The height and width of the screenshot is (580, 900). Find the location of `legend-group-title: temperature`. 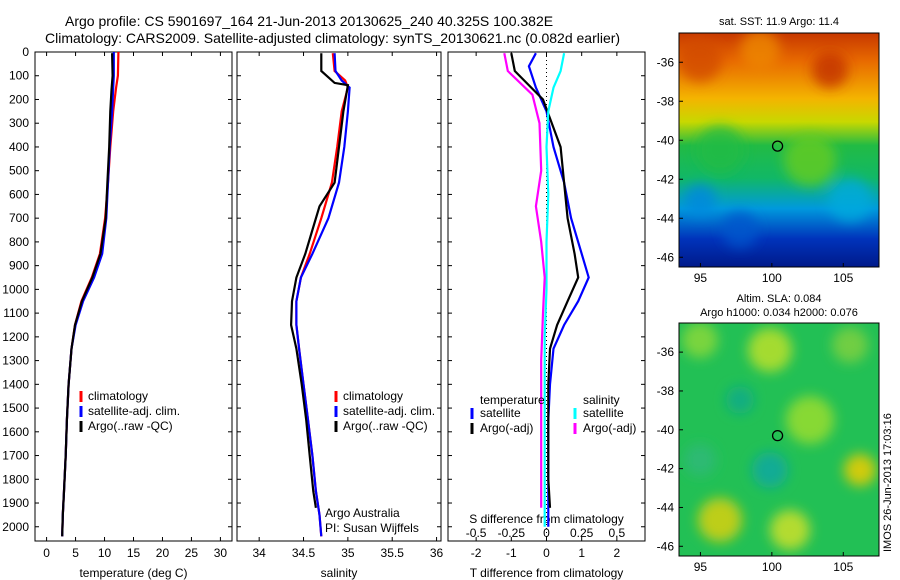

legend-group-title: temperature is located at coordinates (512, 400).